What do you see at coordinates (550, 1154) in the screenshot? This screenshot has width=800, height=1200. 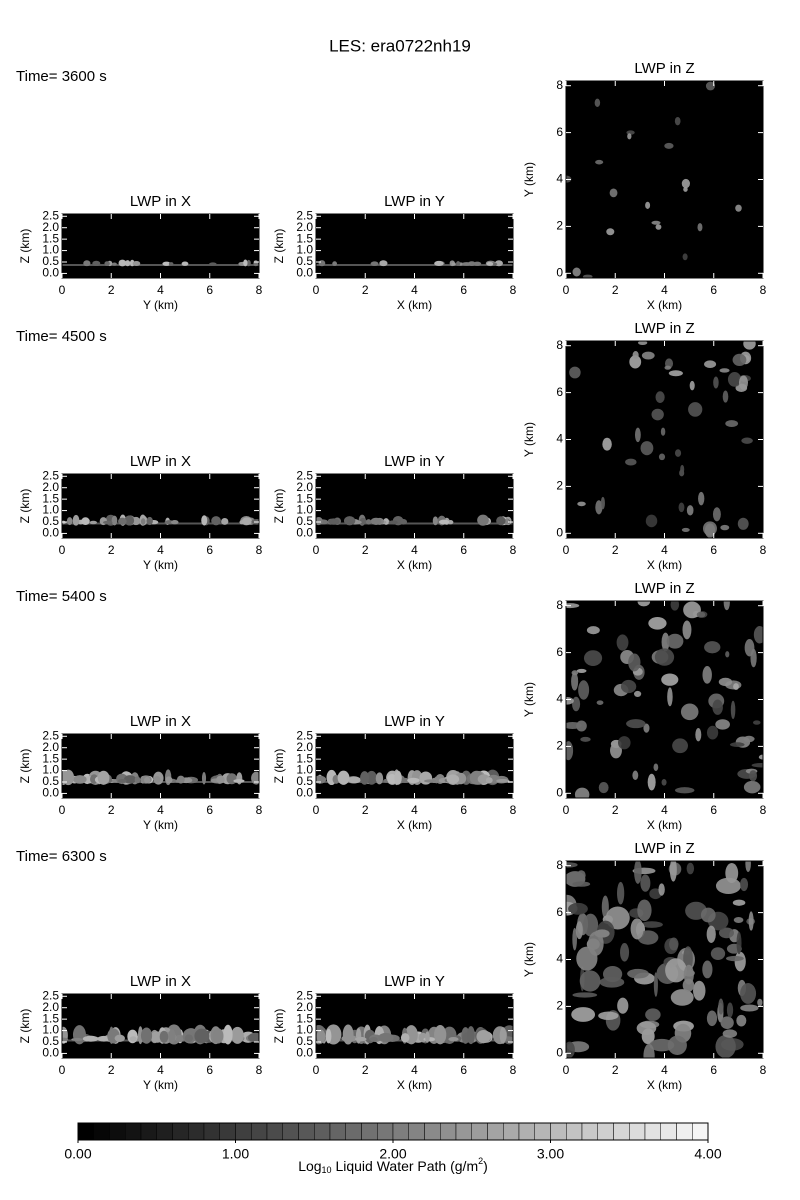 I see `colorbar-tick-label: 3.00` at bounding box center [550, 1154].